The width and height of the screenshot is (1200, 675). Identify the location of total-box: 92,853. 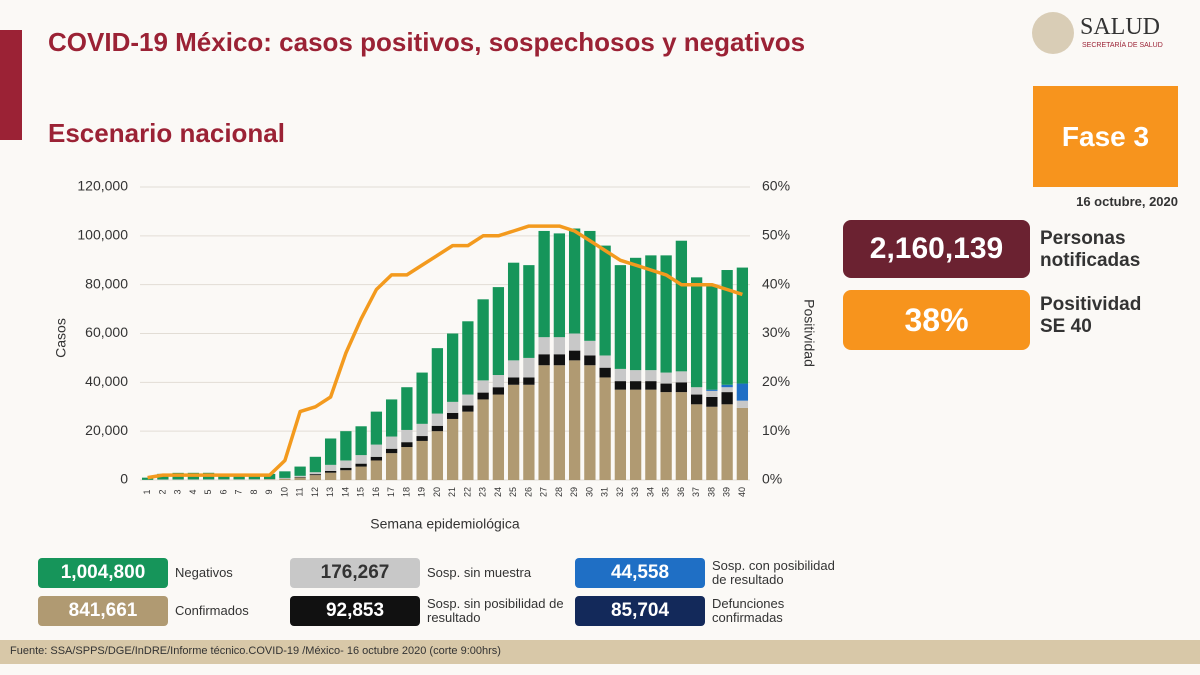
(355, 611).